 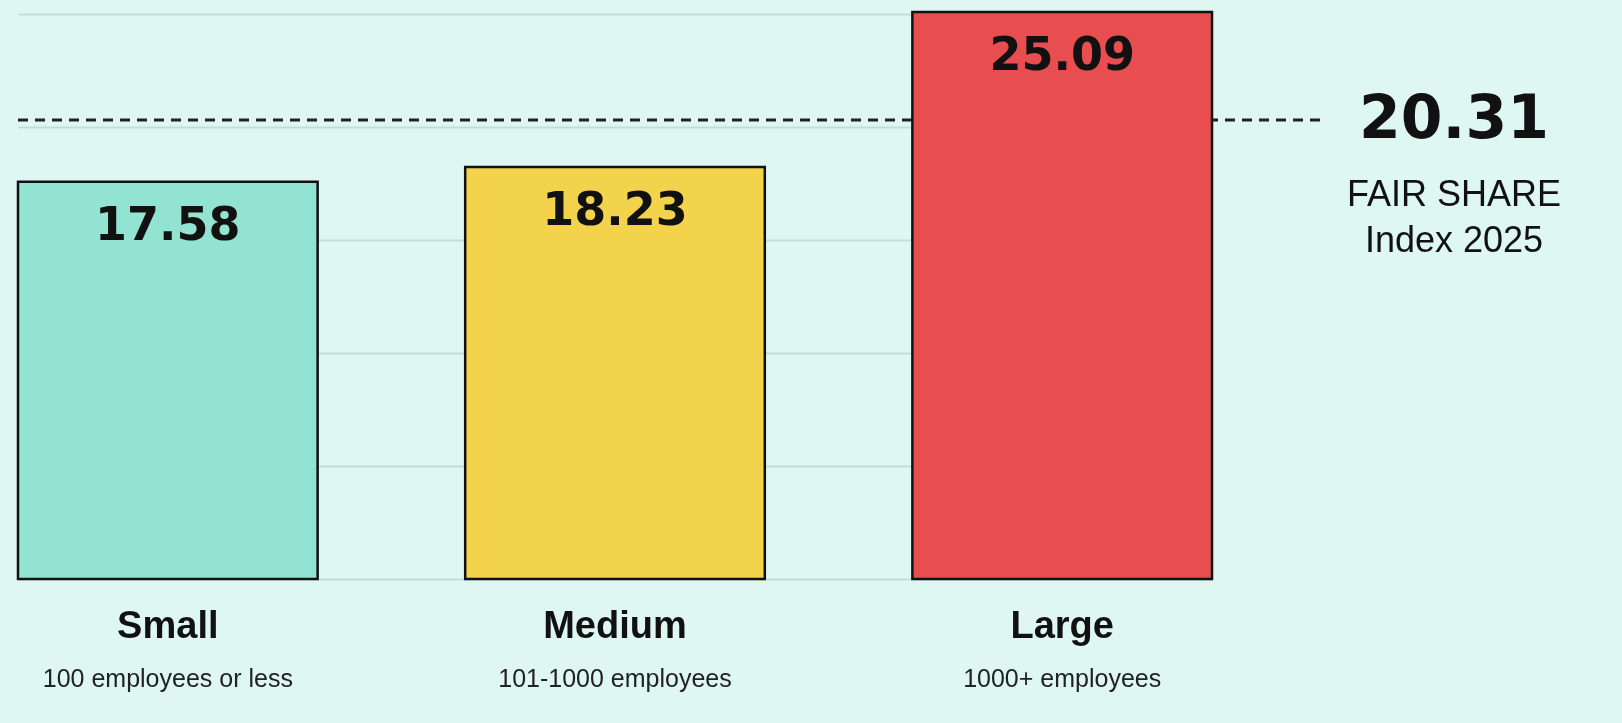 I want to click on text: 101-1000 employees, so click(x=615, y=678).